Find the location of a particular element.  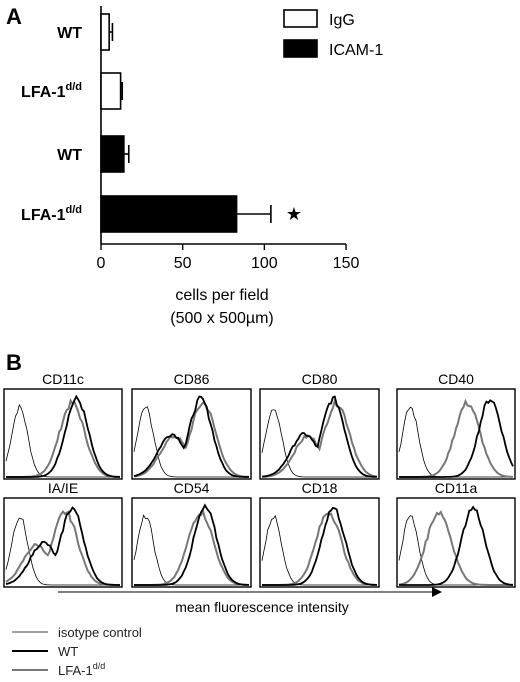

x-tick-label: 150 is located at coordinates (346, 263).